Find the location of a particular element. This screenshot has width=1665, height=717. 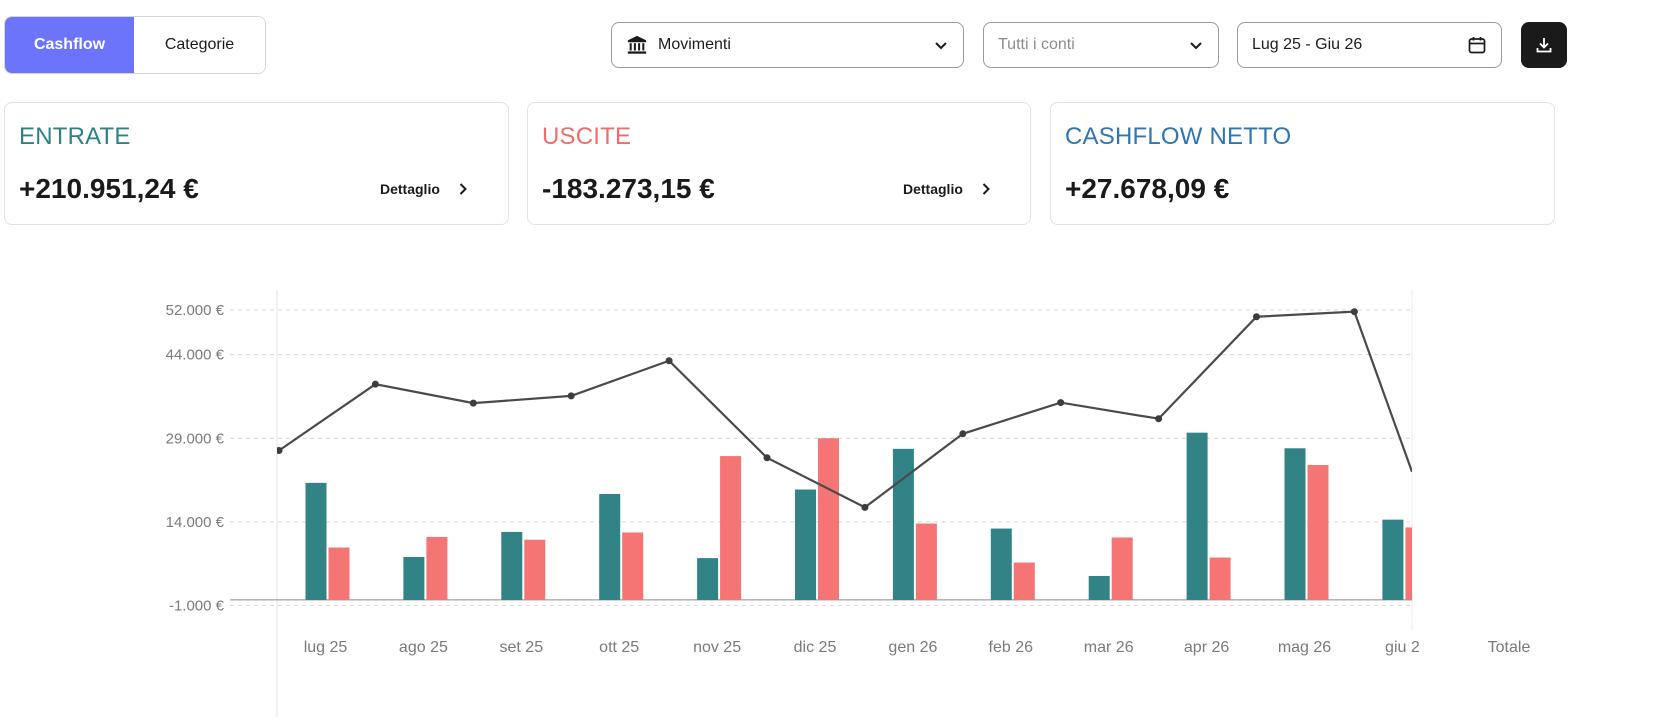

x-tick-label: lug 25 is located at coordinates (326, 647).